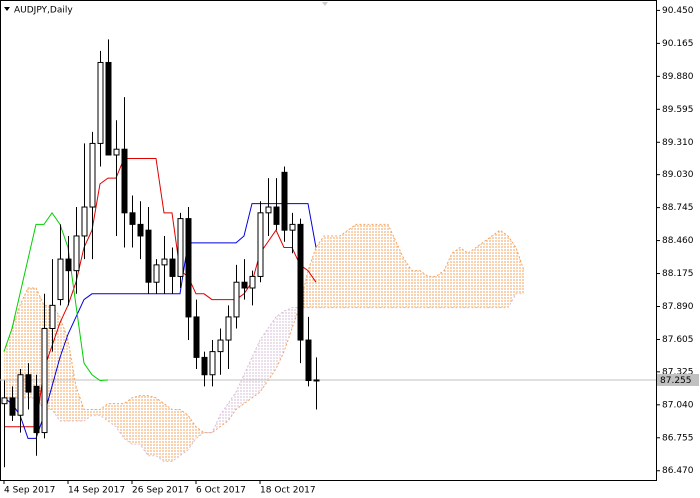  Describe the element at coordinates (56, 296) in the screenshot. I see `indicator-line` at that location.